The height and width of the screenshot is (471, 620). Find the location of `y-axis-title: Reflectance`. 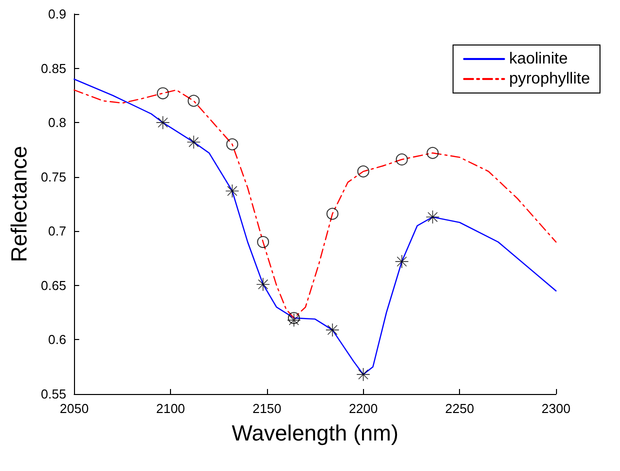

y-axis-title: Reflectance is located at coordinates (19, 204).